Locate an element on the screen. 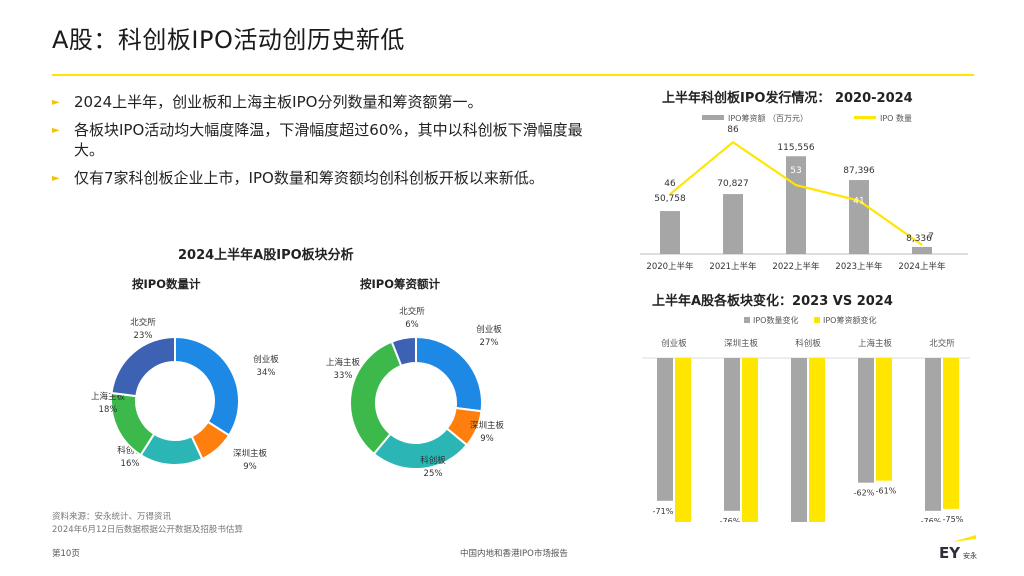 The height and width of the screenshot is (576, 1024). category-label: 北交所 is located at coordinates (942, 343).